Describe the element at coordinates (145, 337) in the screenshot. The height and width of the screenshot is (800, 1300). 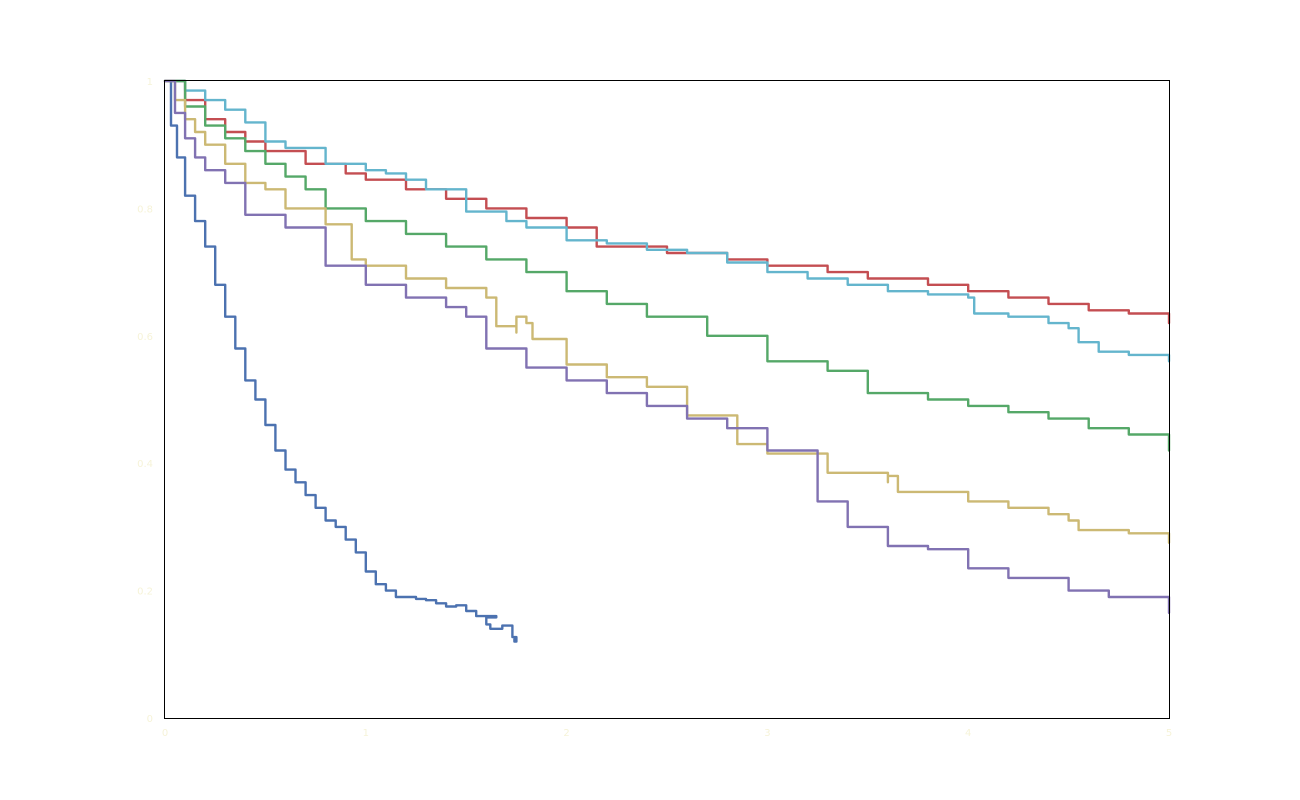
I see `y-tick-label: 0.6` at that location.